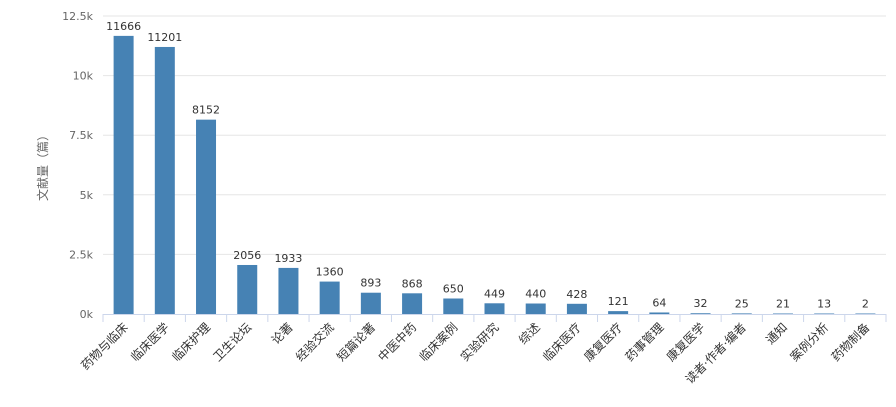 Image resolution: width=896 pixels, height=407 pixels. What do you see at coordinates (206, 110) in the screenshot?
I see `data-label: 8152` at bounding box center [206, 110].